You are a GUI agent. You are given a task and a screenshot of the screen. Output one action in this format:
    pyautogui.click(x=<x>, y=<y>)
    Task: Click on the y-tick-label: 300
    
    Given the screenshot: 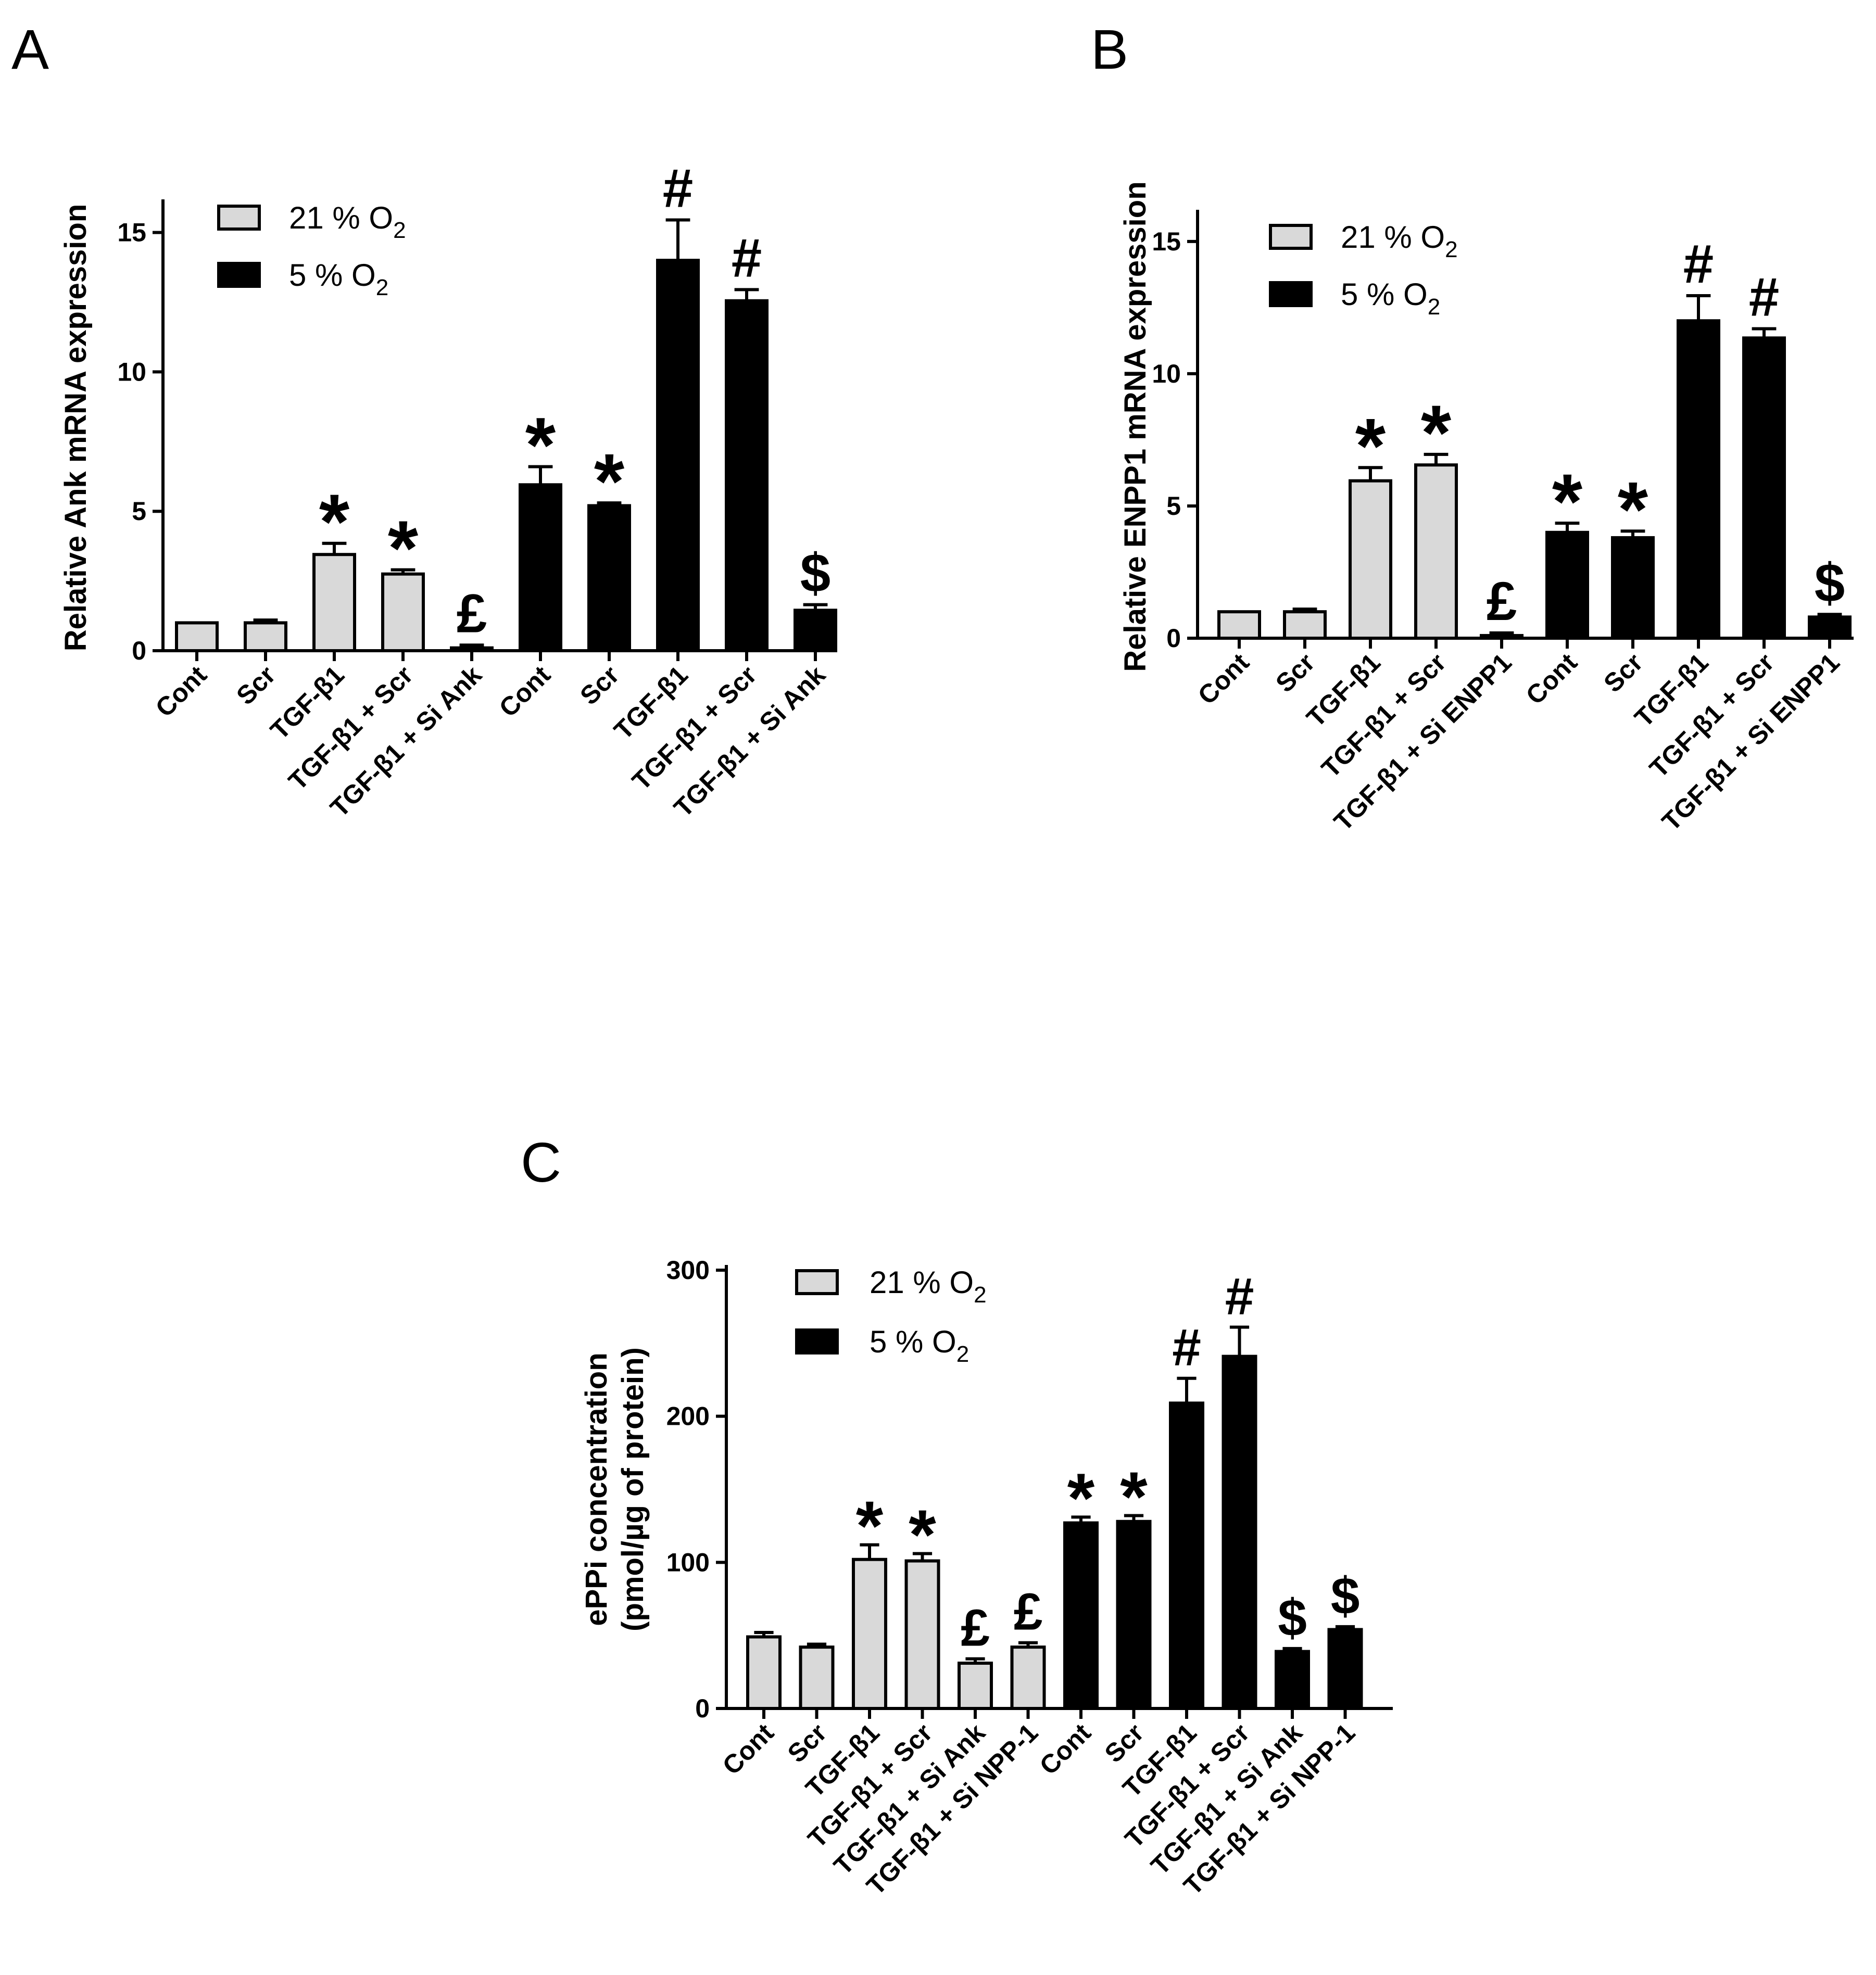 What is the action you would take?
    pyautogui.click(x=688, y=1270)
    